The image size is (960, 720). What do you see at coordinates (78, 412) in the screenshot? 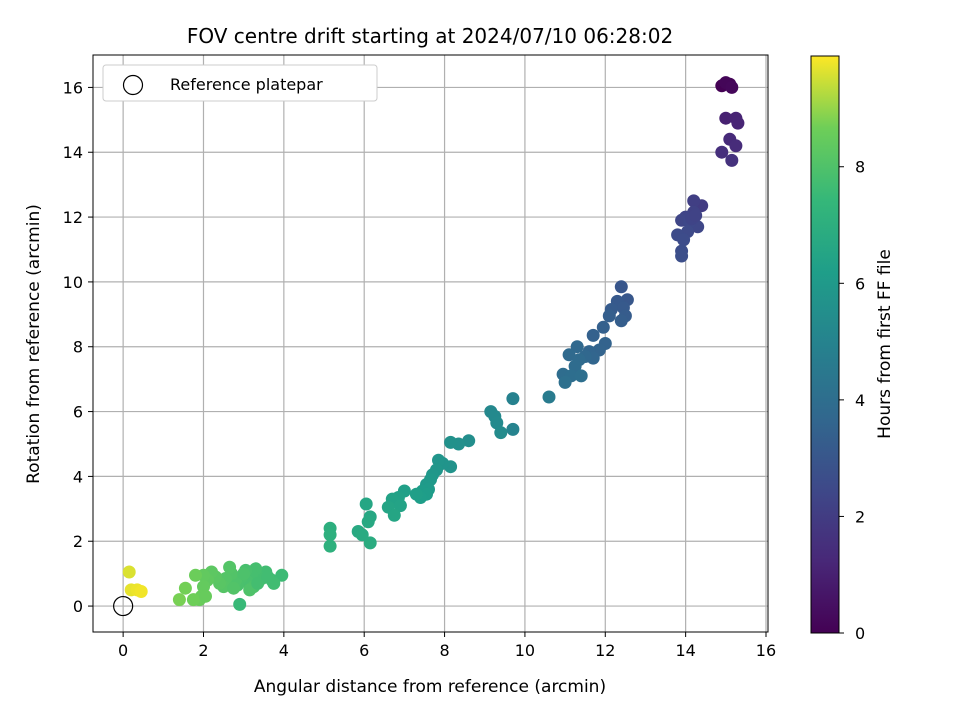
I see `y-tick-label: 6` at bounding box center [78, 412].